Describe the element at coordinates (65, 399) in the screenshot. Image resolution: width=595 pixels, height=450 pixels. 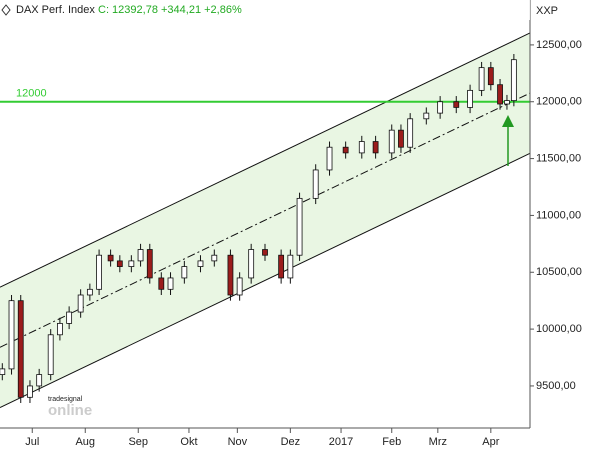
I see `watermark: tradesignal` at that location.